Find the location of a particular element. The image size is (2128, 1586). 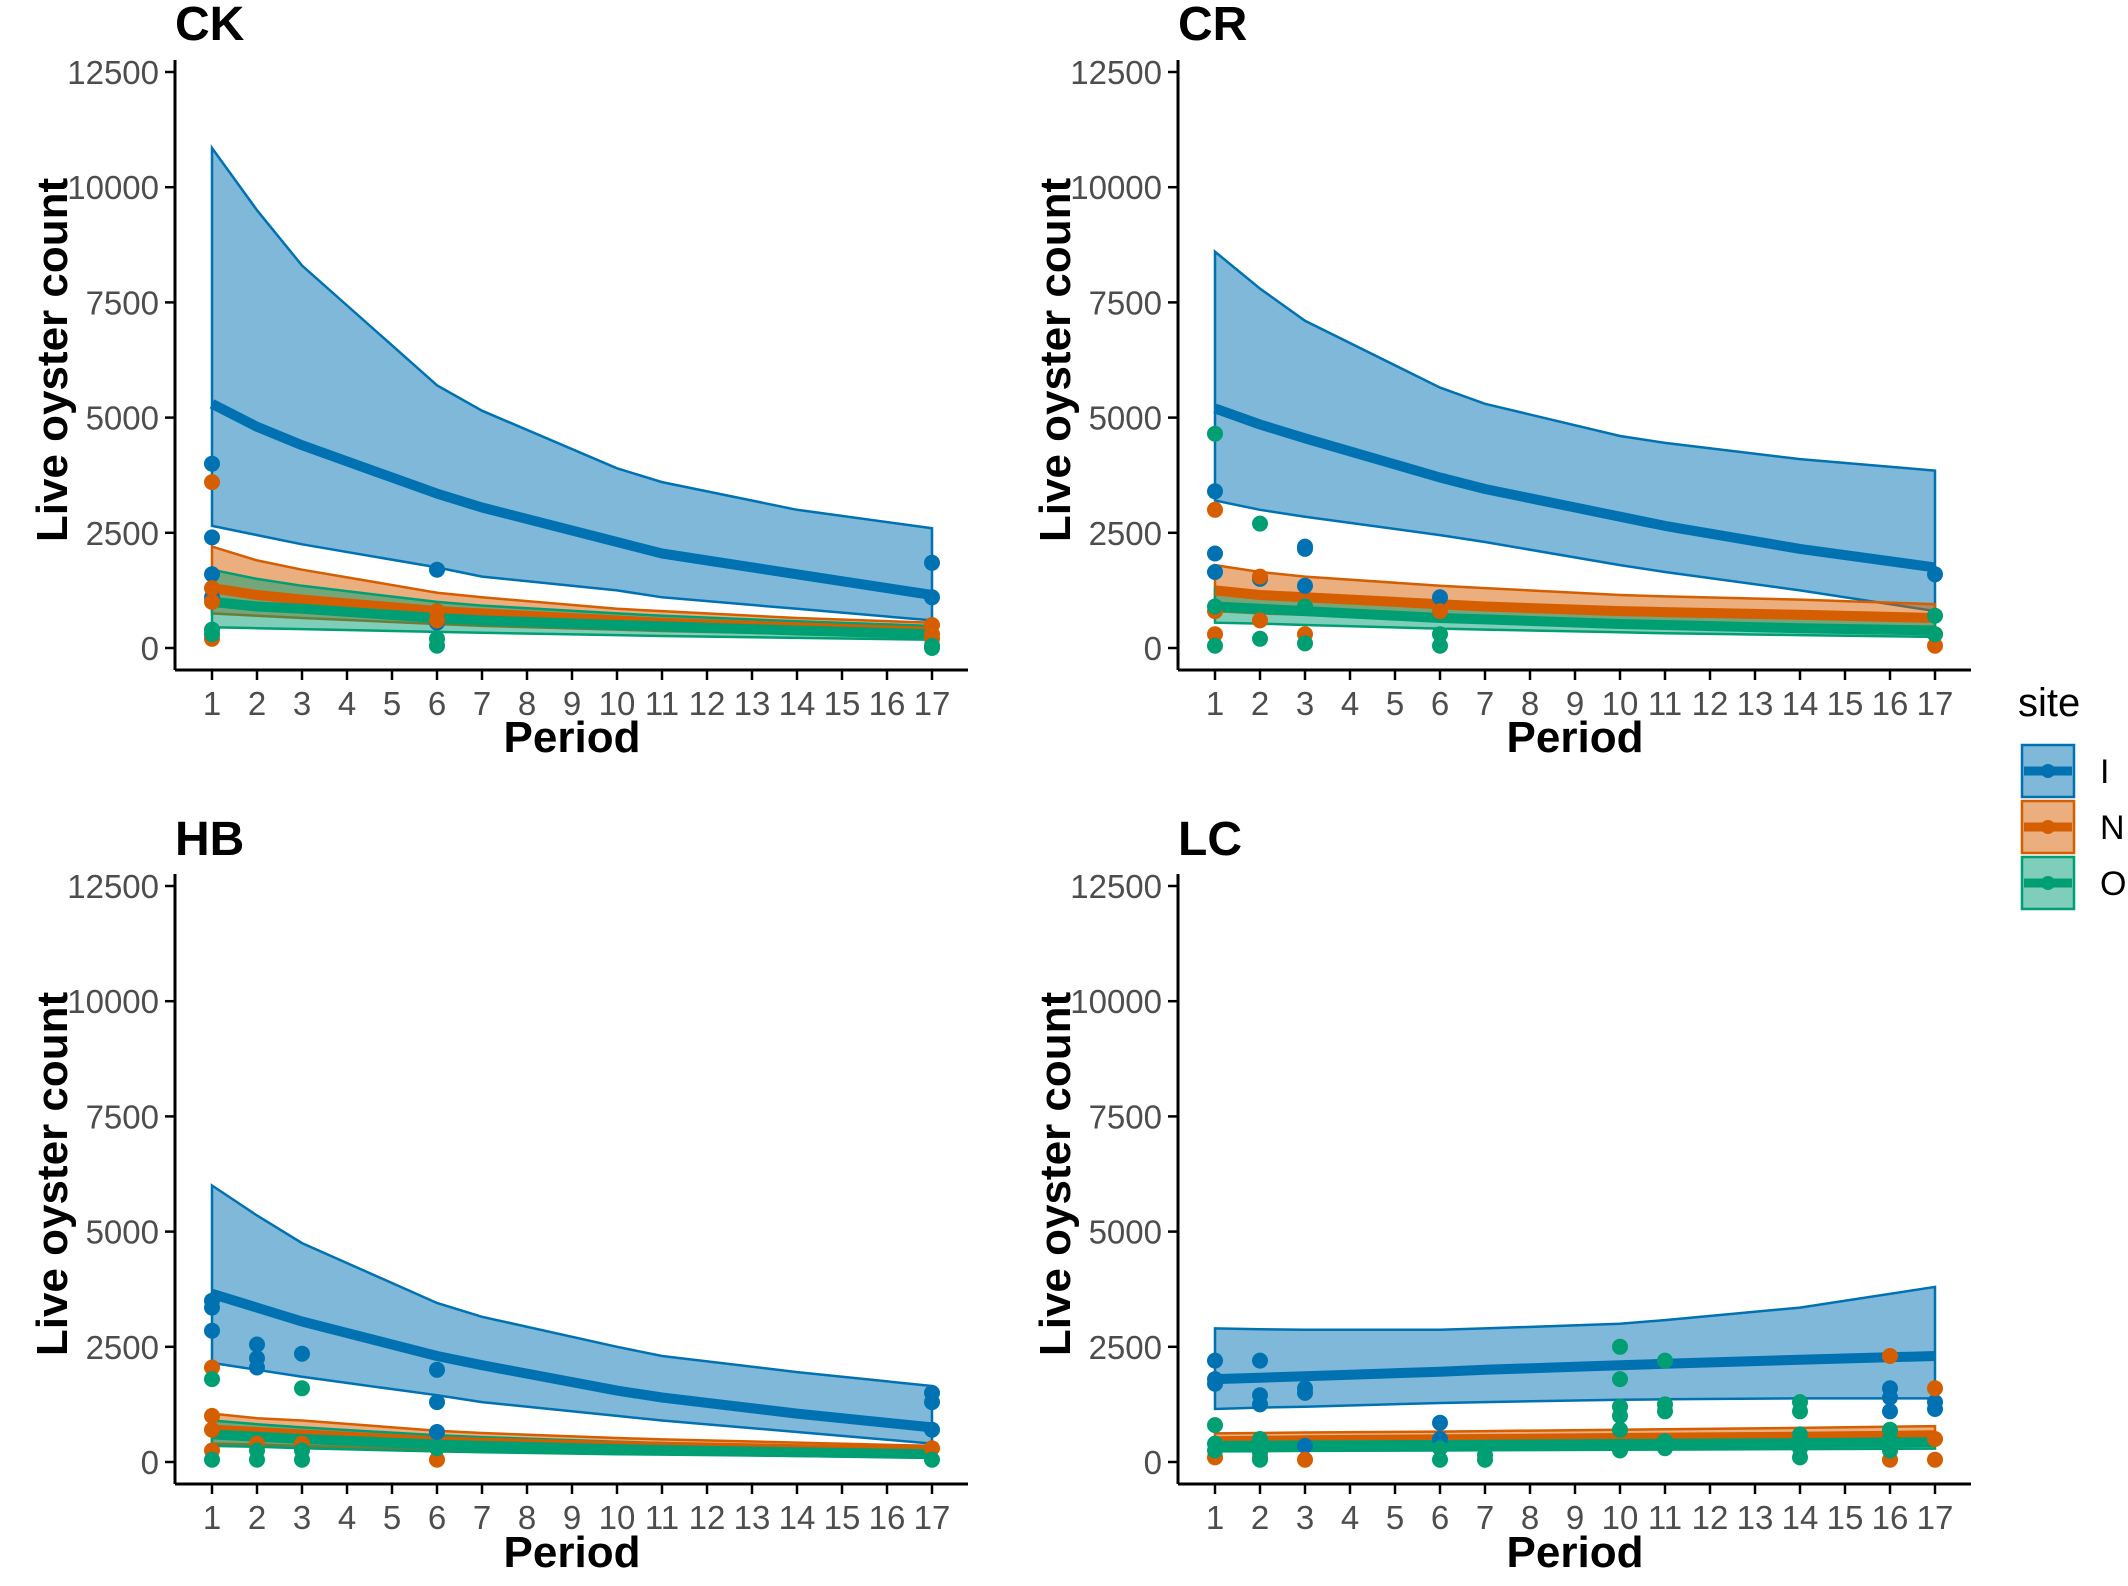

panel-title: HB is located at coordinates (209, 839).